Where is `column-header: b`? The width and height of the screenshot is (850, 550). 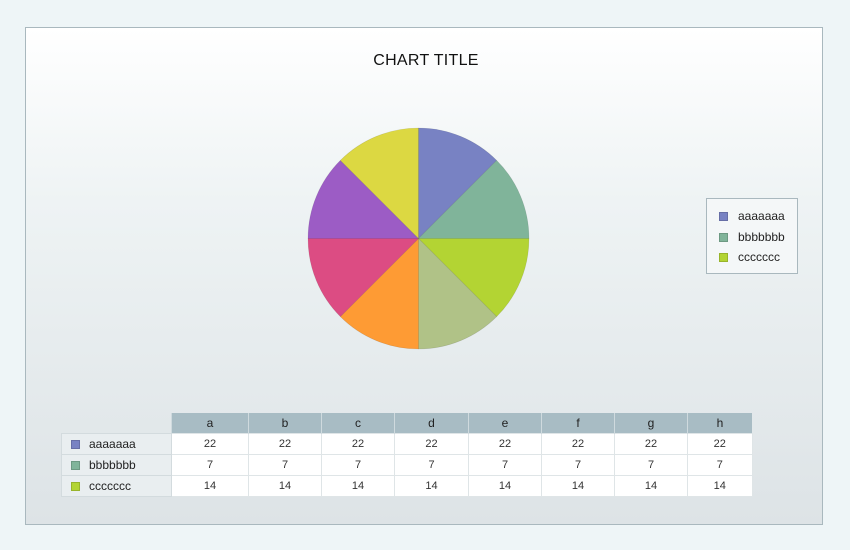 column-header: b is located at coordinates (285, 423).